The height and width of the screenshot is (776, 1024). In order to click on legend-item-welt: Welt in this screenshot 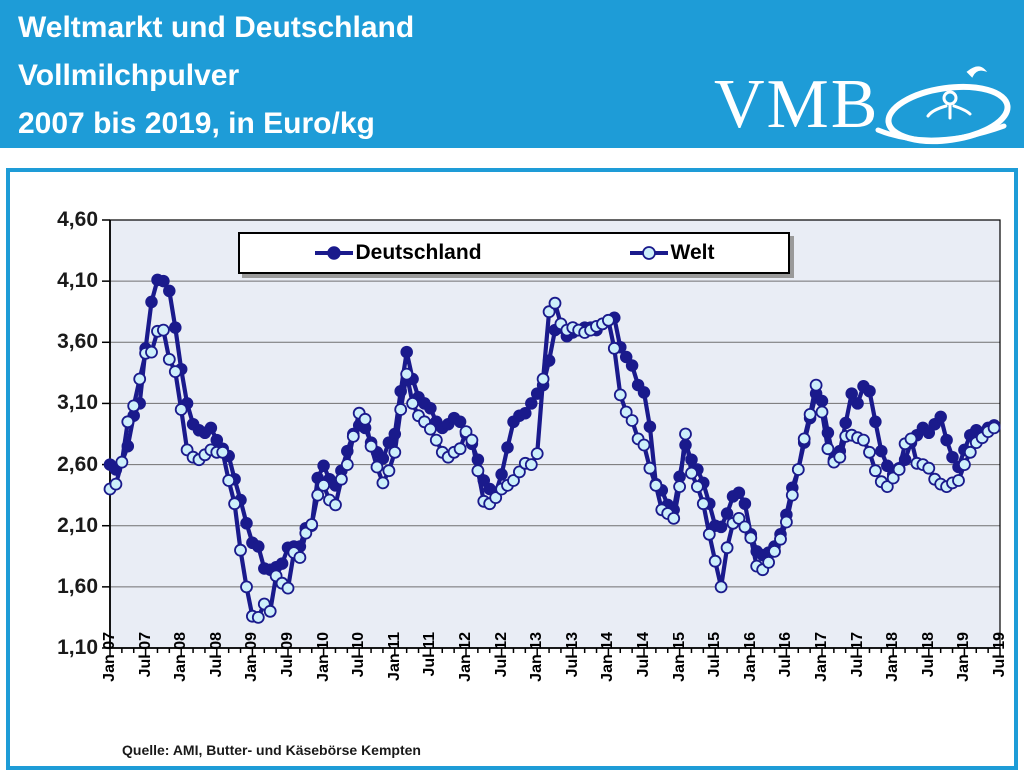, I will do `click(671, 253)`.